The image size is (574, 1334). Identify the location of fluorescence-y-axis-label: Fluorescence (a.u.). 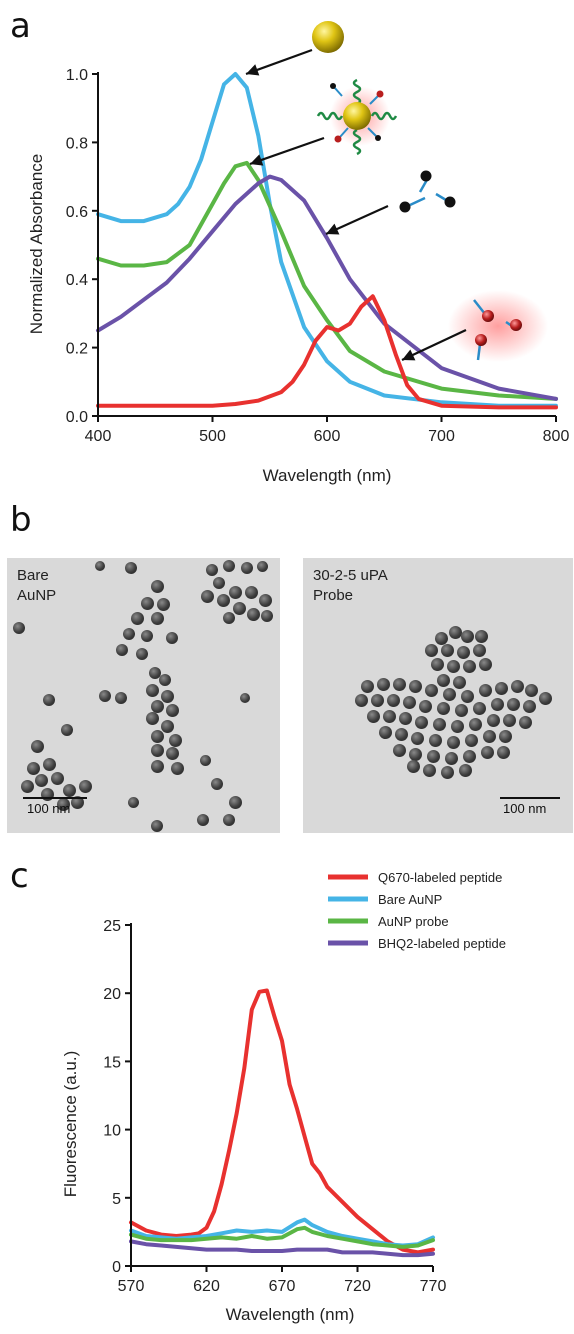
(70, 1124).